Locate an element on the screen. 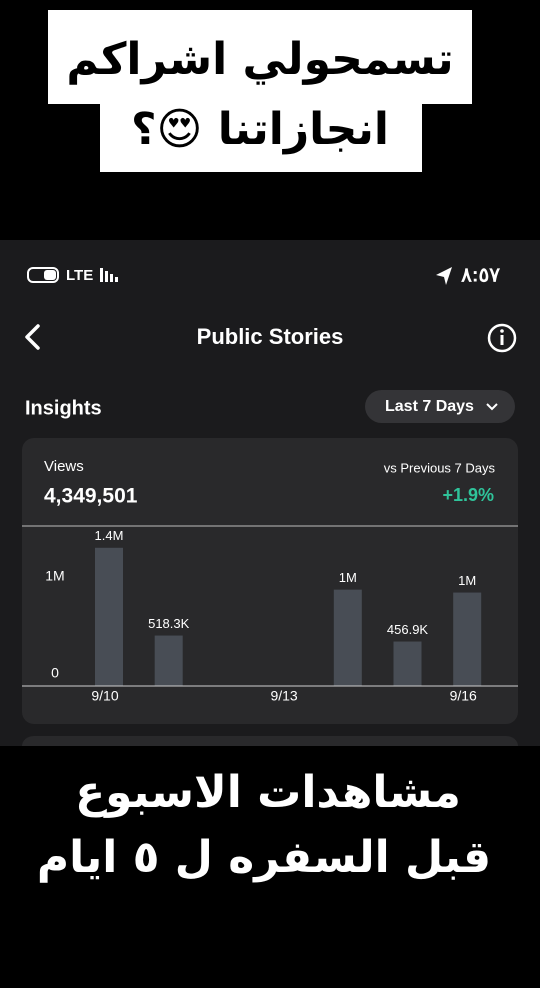  y-tick-label: 0 is located at coordinates (55, 673).